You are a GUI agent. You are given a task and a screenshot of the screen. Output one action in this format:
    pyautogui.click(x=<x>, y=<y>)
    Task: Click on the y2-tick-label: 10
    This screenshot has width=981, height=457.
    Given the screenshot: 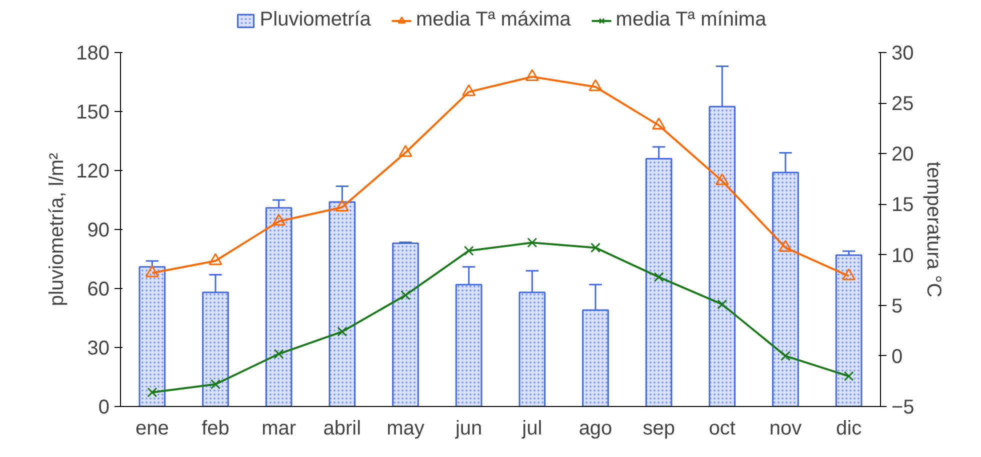 What is the action you would take?
    pyautogui.click(x=903, y=255)
    